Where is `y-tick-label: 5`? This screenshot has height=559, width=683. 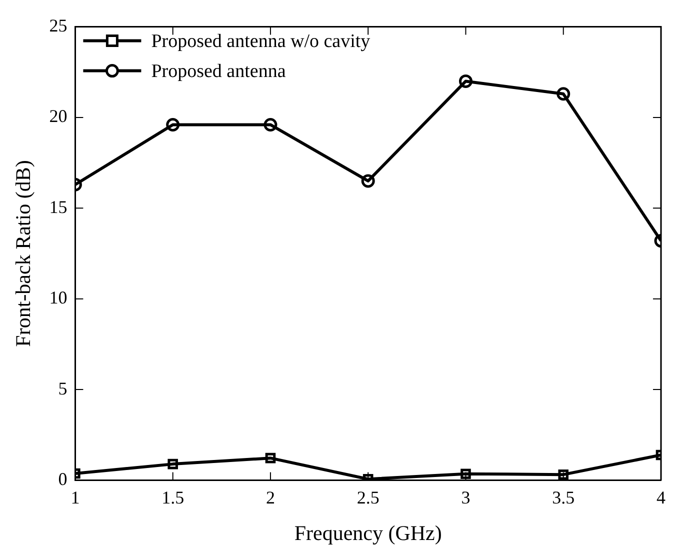 y-tick-label: 5 is located at coordinates (63, 388).